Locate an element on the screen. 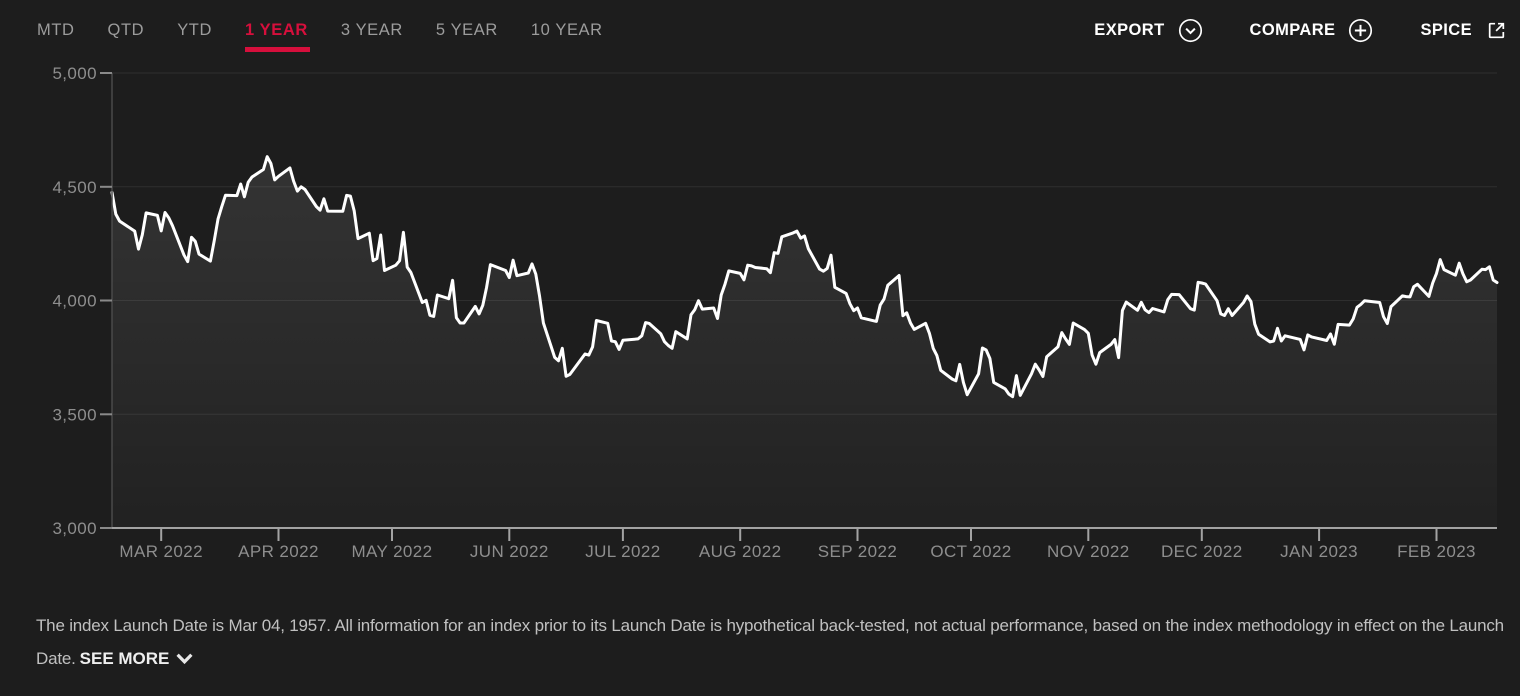  see-more-button: SEE MORE is located at coordinates (137, 658).